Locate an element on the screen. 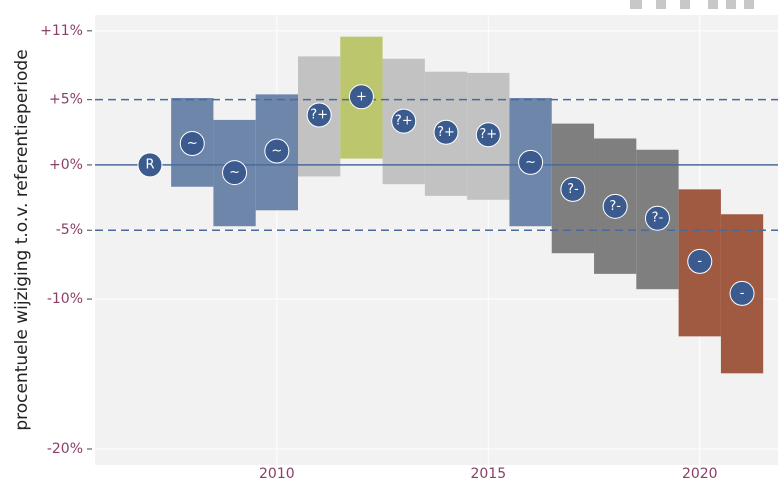 The width and height of the screenshot is (778, 483). x-tick-label: 2010 is located at coordinates (277, 474).